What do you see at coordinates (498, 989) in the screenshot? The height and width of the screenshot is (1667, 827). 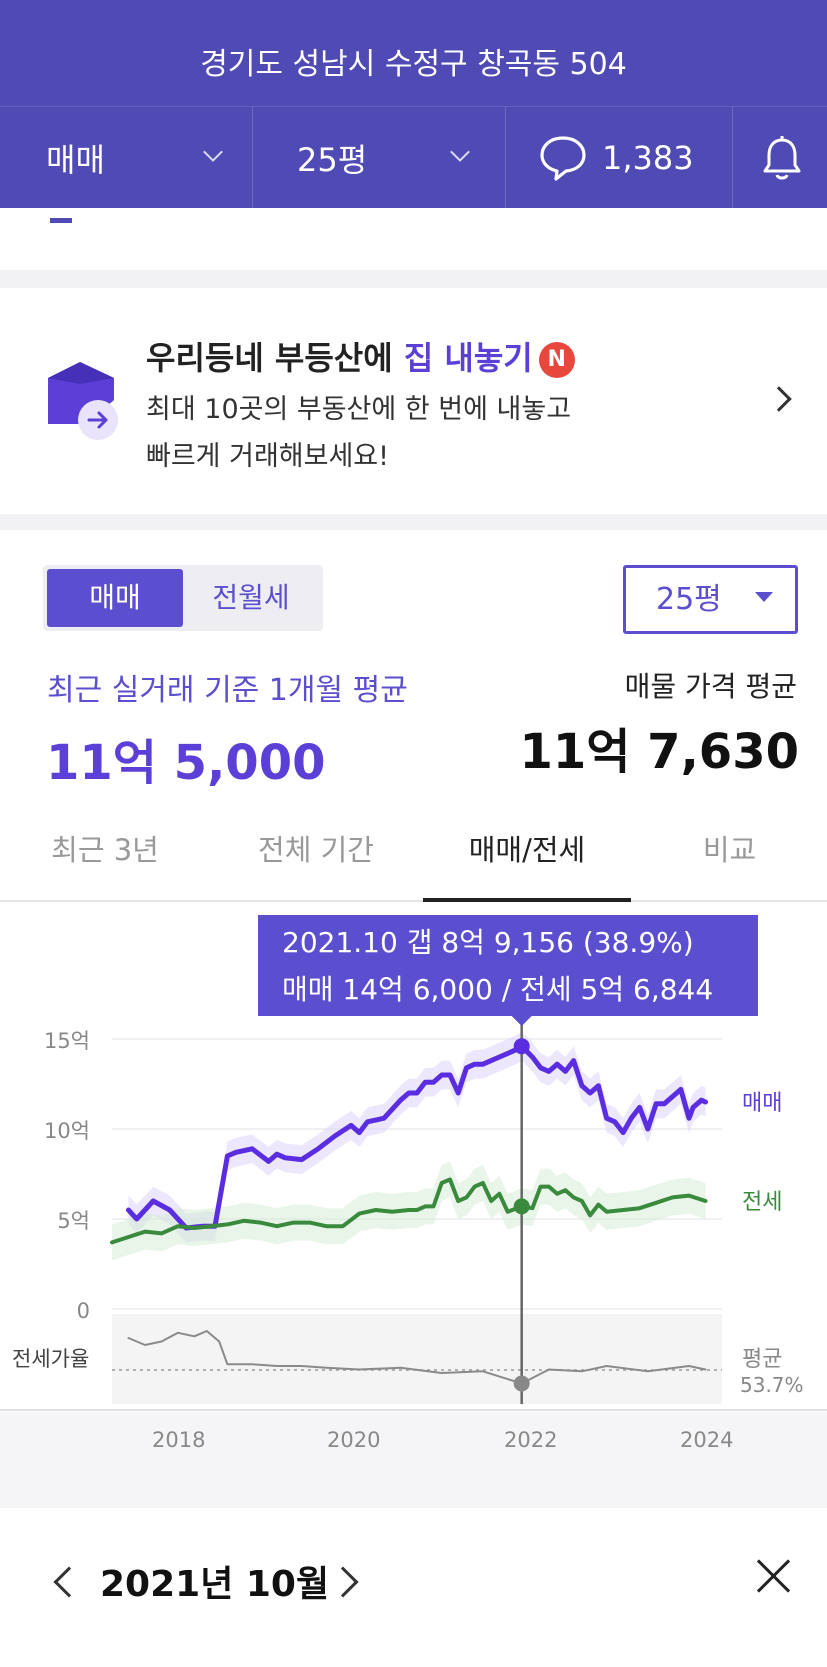 I see `tooltip-line: 매매 14억 6,000 / 전세 5억 6,844` at bounding box center [498, 989].